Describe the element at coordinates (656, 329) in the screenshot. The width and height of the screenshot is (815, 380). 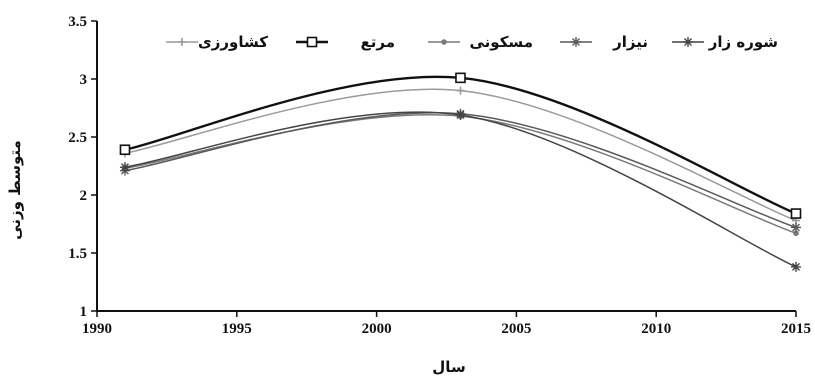
I see `x-tick-label: 2010` at that location.